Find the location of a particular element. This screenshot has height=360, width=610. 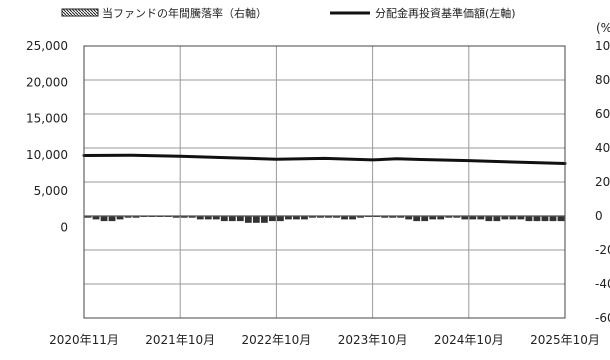

left-tick-label: 20,000 is located at coordinates (47, 82).